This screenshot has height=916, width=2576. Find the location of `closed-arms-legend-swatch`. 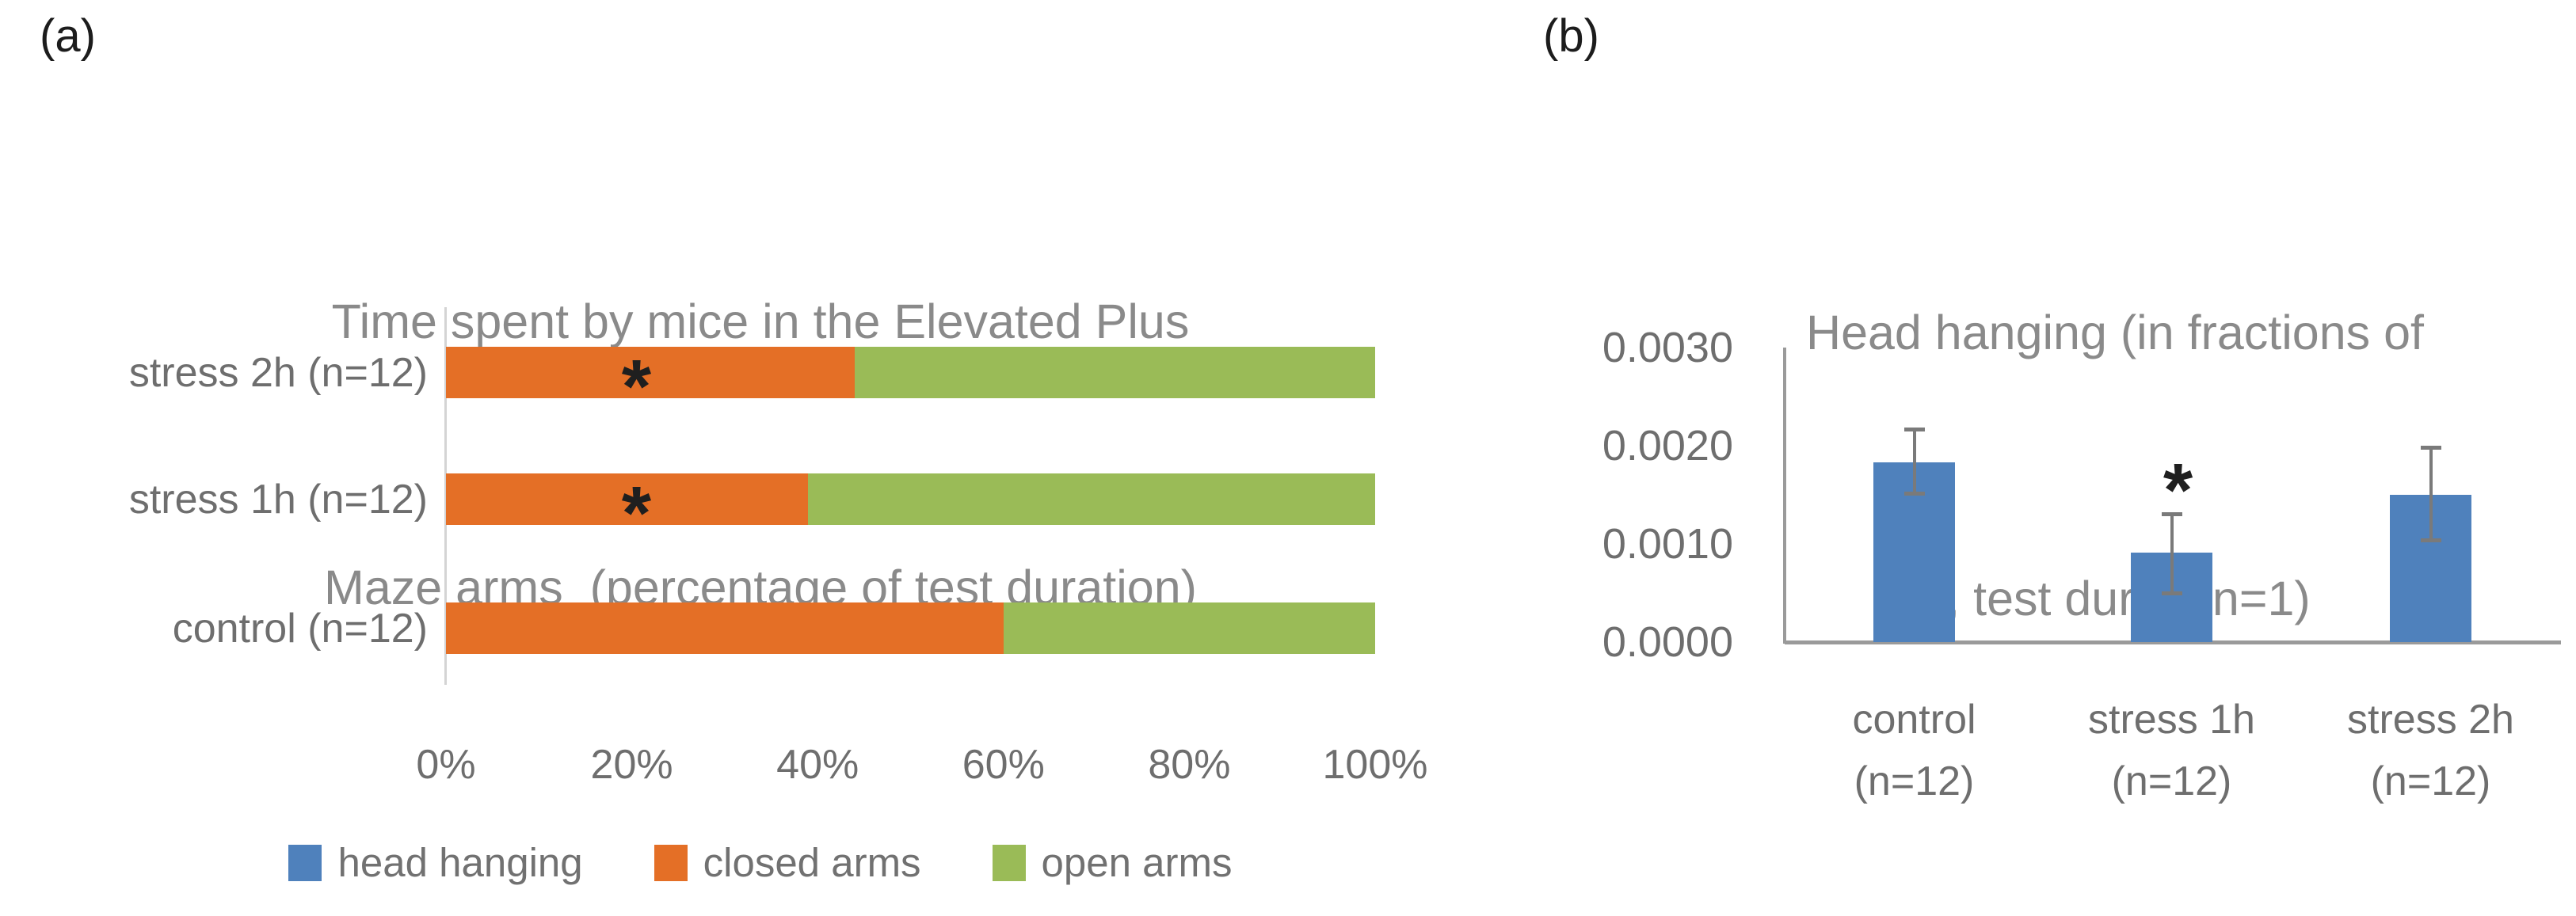

closed-arms-legend-swatch is located at coordinates (671, 862).